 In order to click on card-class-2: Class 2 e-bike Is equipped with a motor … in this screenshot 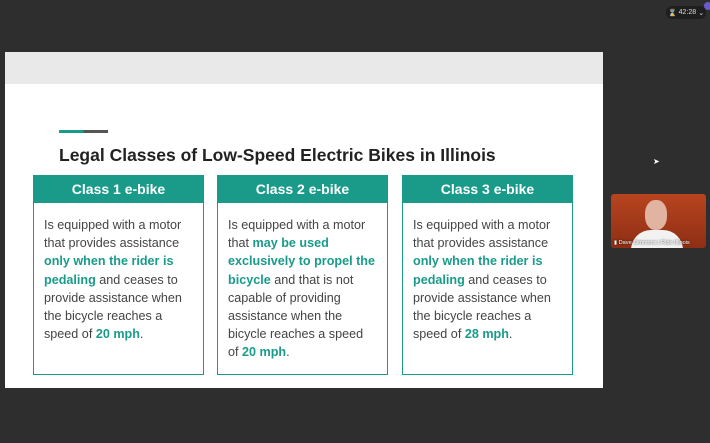, I will do `click(302, 275)`.